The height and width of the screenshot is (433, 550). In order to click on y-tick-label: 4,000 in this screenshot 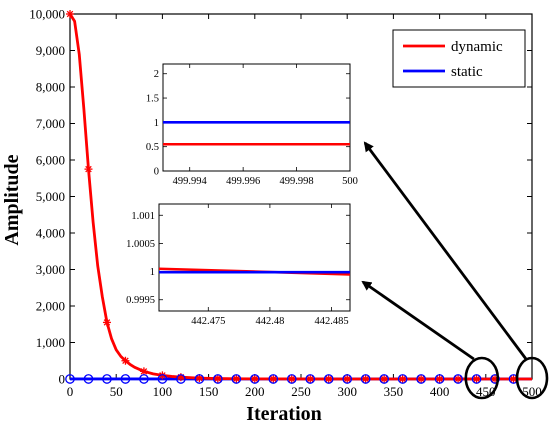, I will do `click(50, 233)`.